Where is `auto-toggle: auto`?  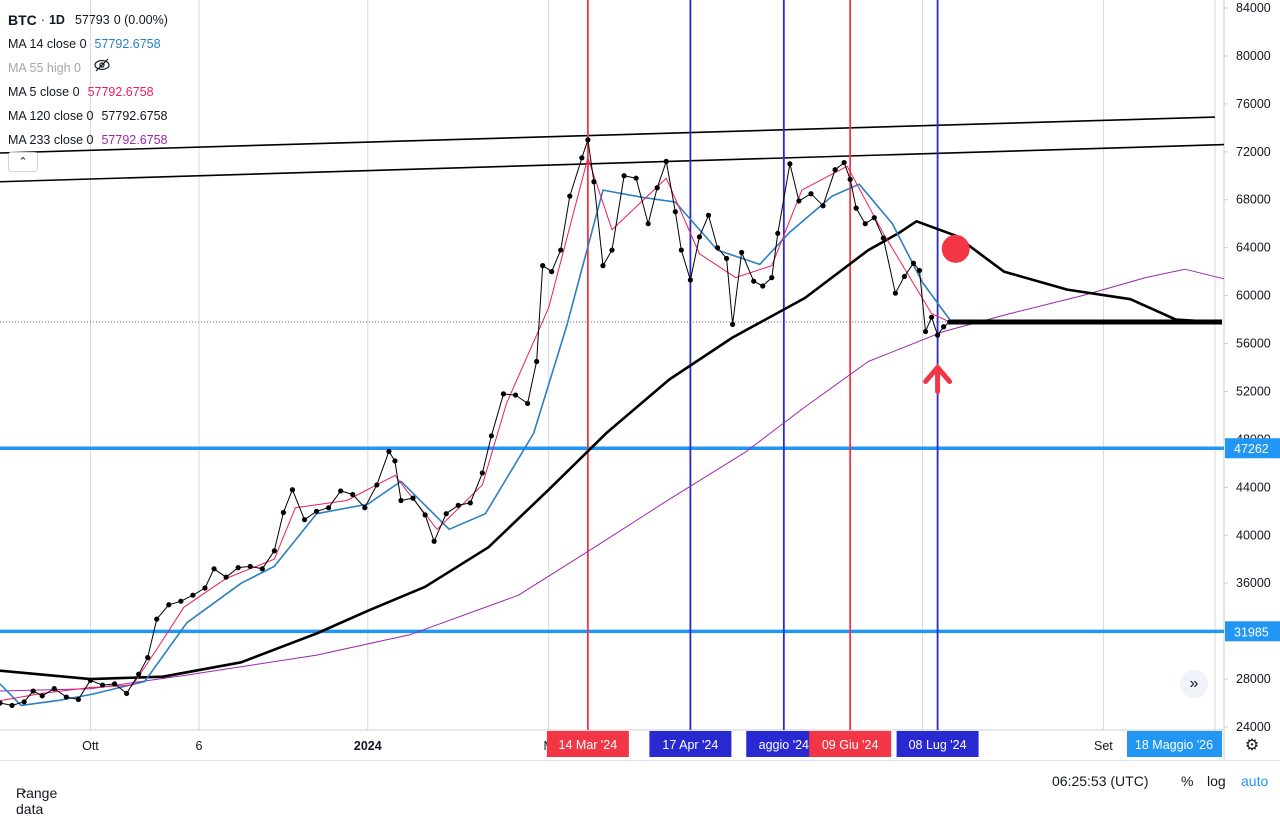
auto-toggle: auto is located at coordinates (1255, 781).